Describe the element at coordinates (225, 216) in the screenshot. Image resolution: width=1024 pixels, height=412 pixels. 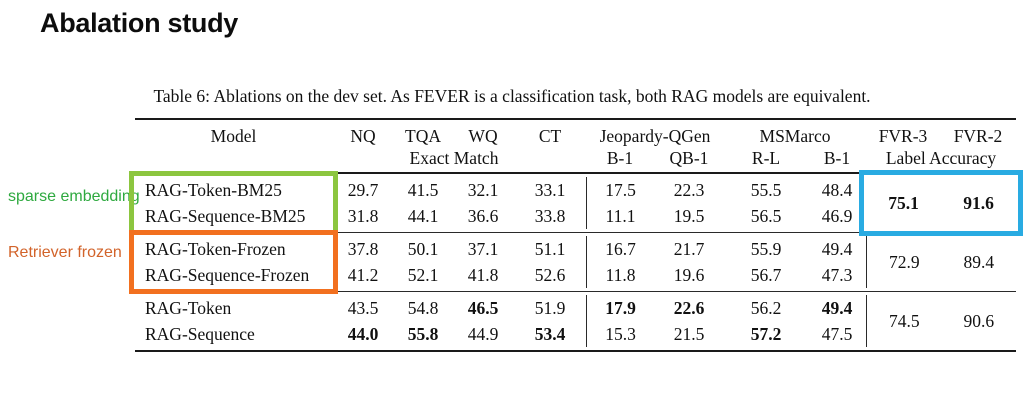
I see `model-name: RAG-Sequence-BM25` at that location.